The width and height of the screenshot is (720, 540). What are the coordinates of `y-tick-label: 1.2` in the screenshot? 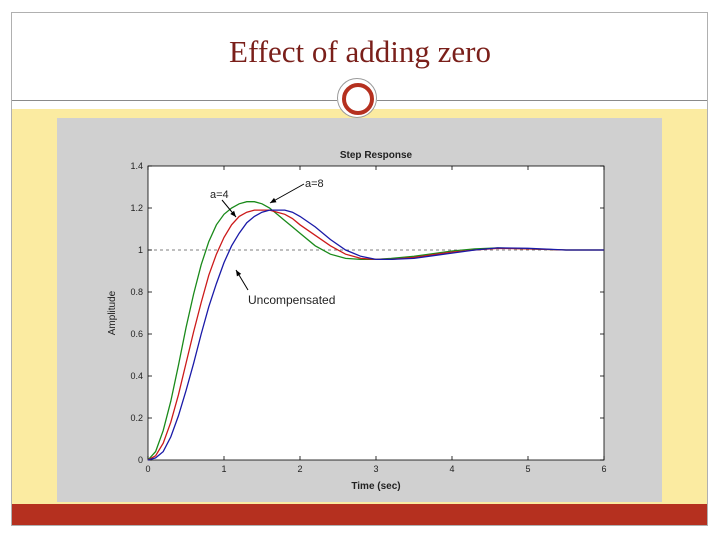 It's located at (136, 208).